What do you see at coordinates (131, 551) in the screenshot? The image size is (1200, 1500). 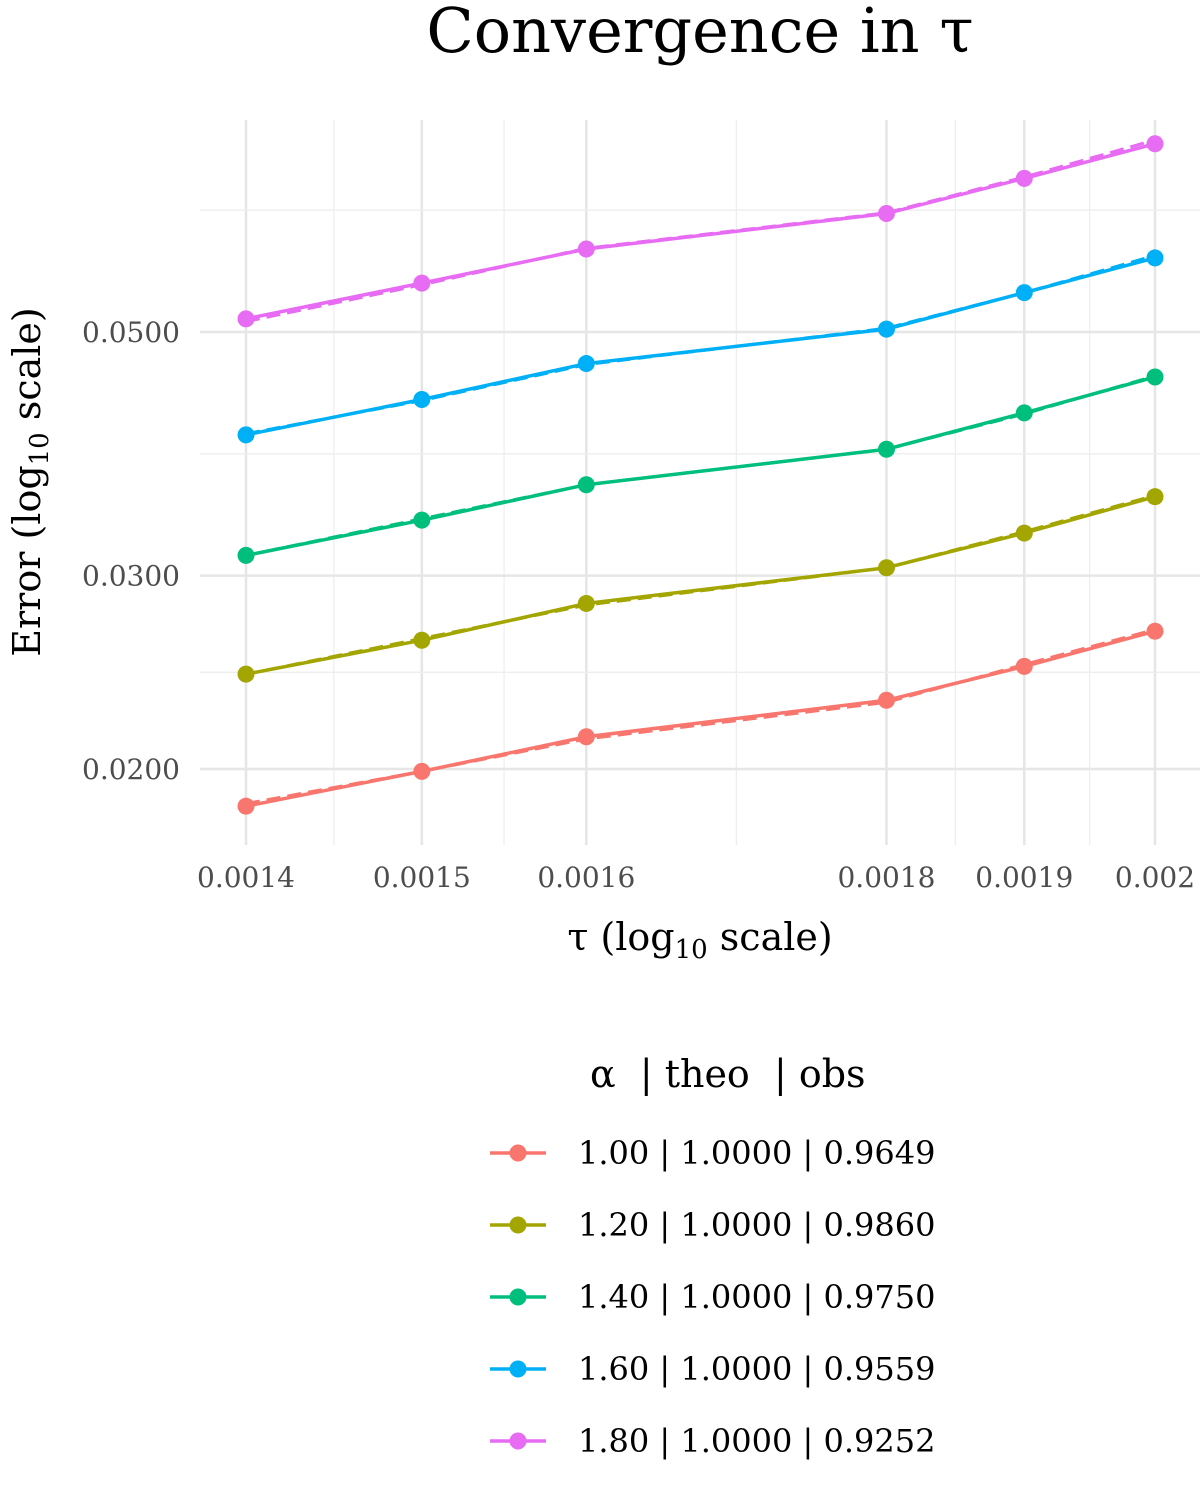 I see `y-axis-tick-labels: 0.0200 0.0300 0.0500` at bounding box center [131, 551].